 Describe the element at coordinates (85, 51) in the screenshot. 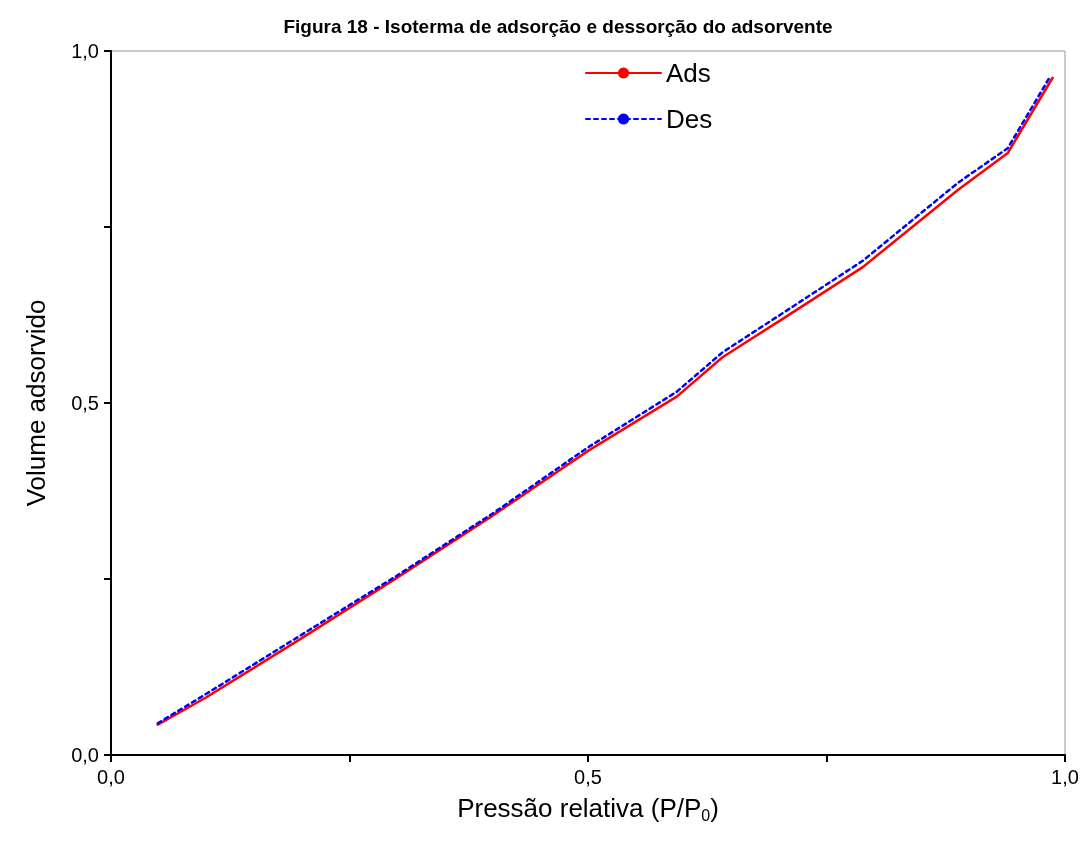

I see `y-tick-label: 1,0` at that location.